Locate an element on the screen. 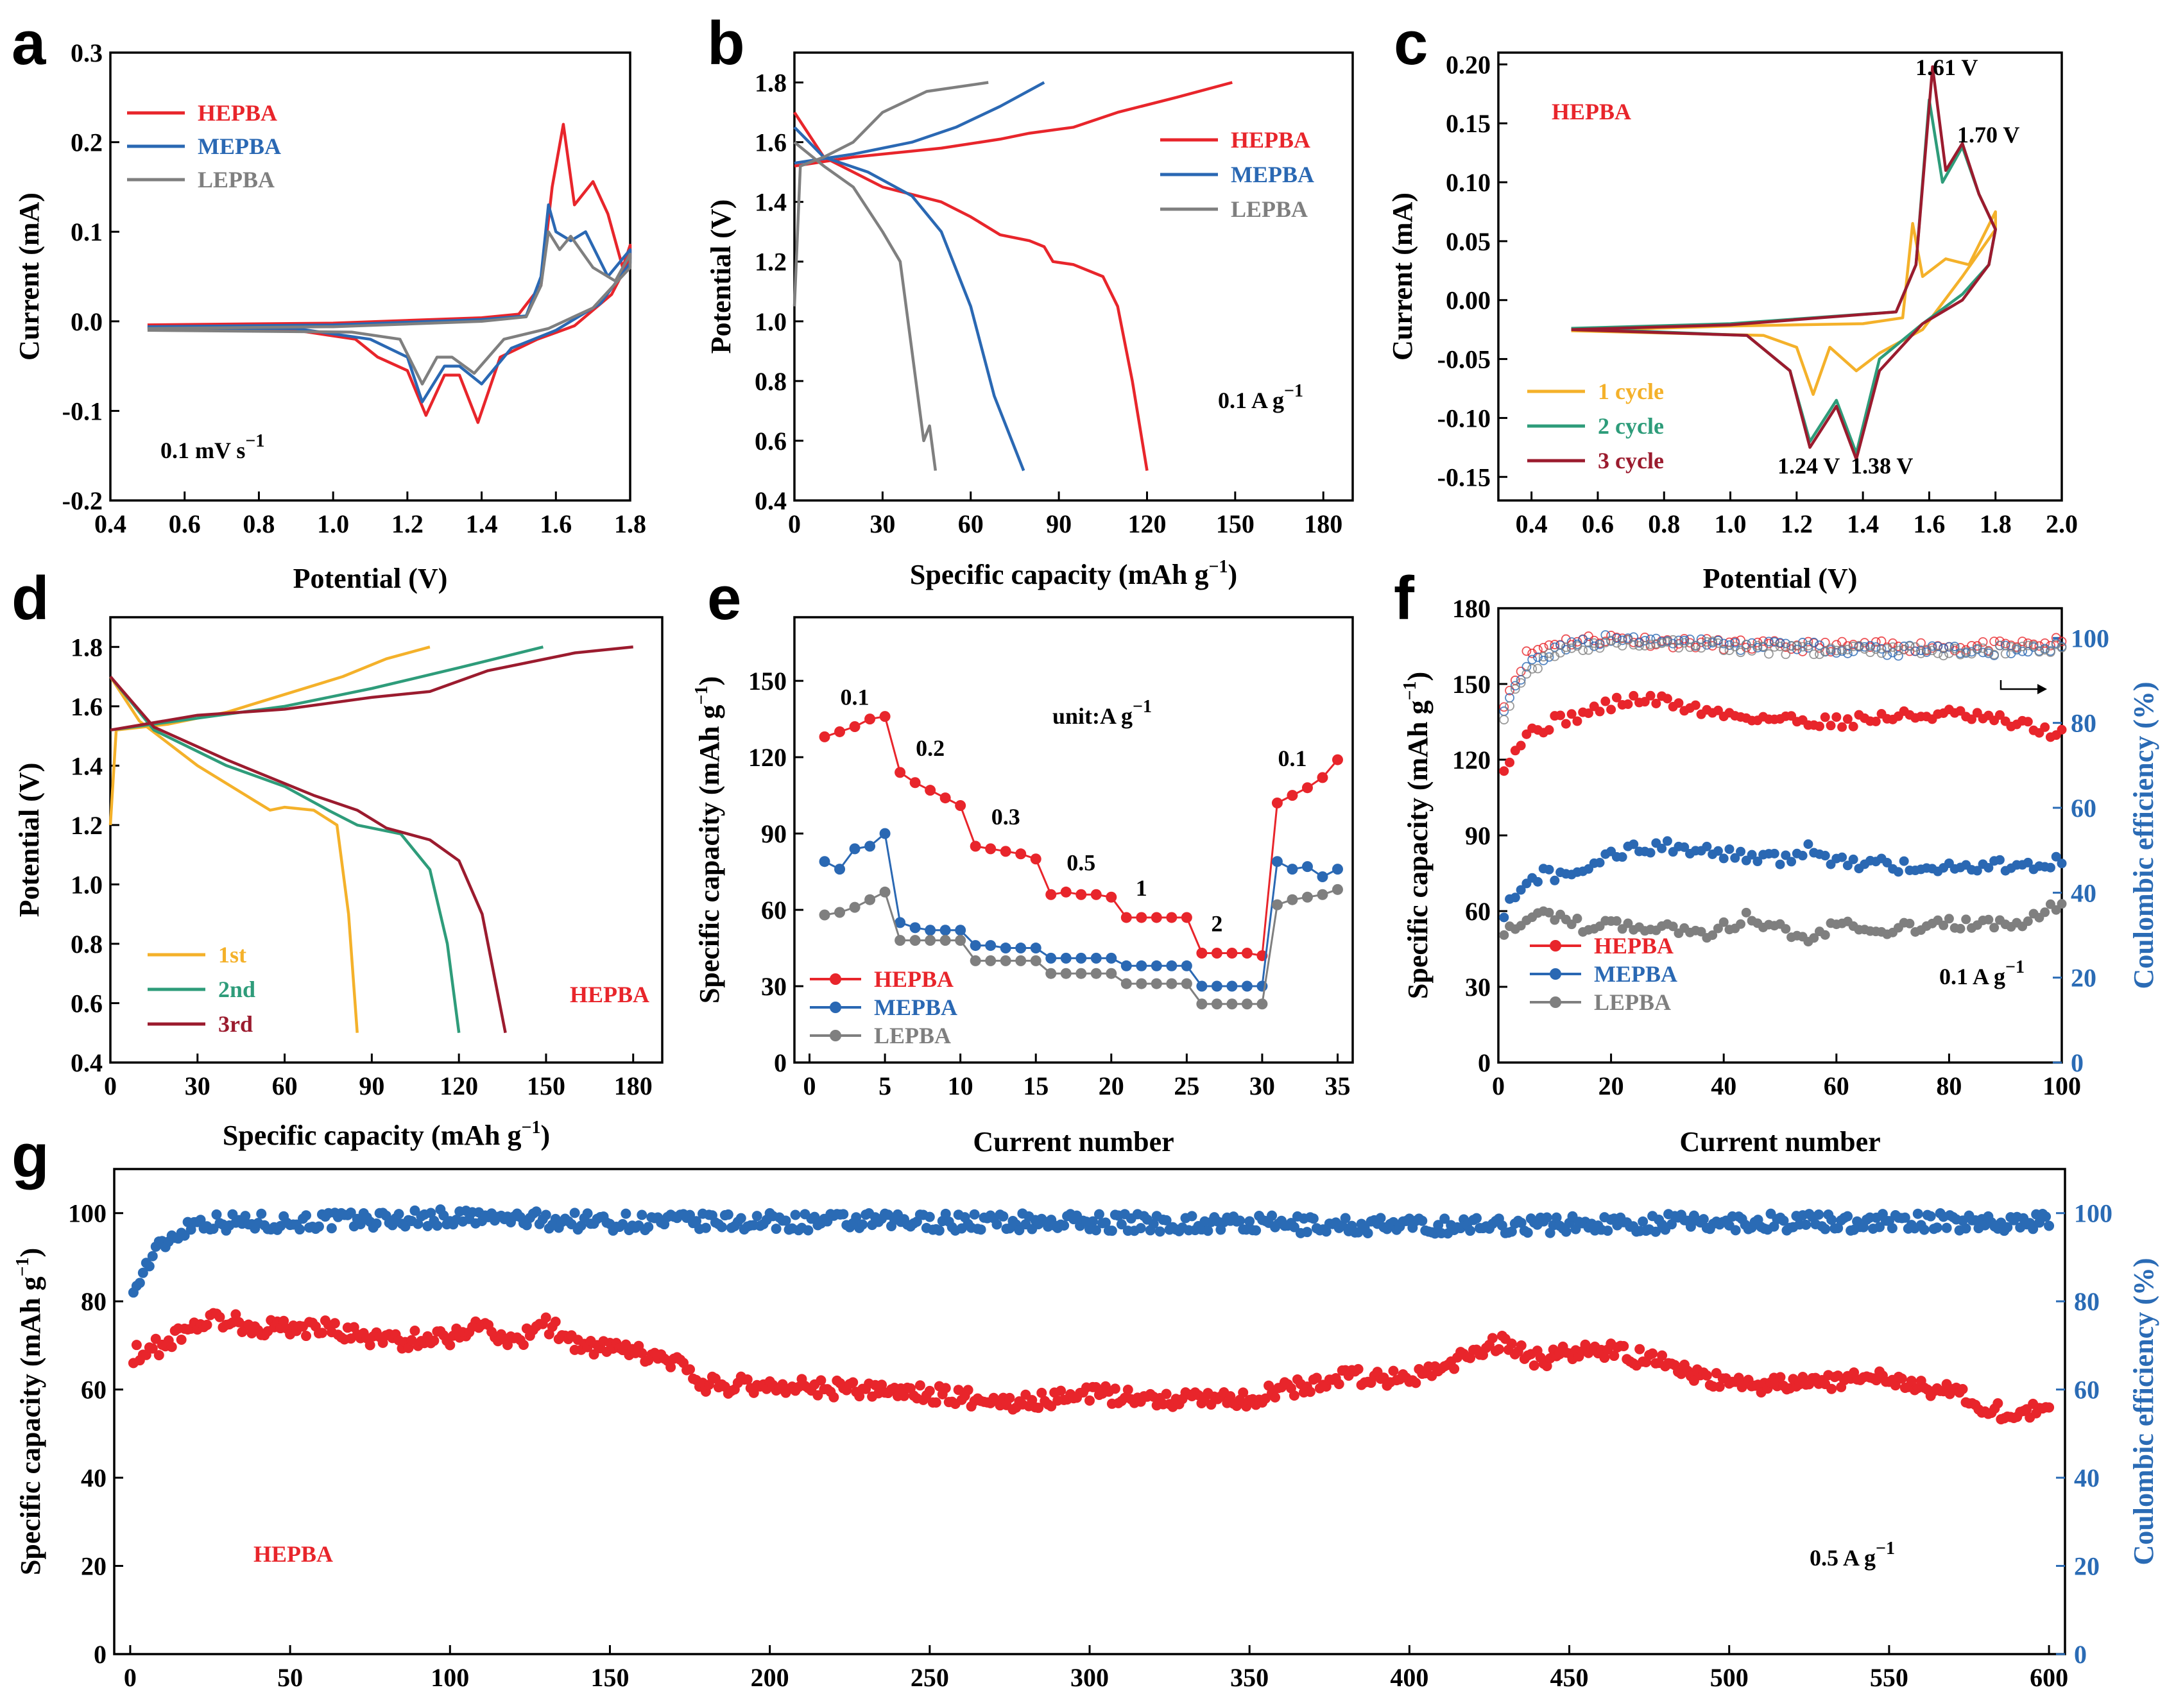 The image size is (2176, 1708). f-capacity-point-lepba is located at coordinates (1504, 935).